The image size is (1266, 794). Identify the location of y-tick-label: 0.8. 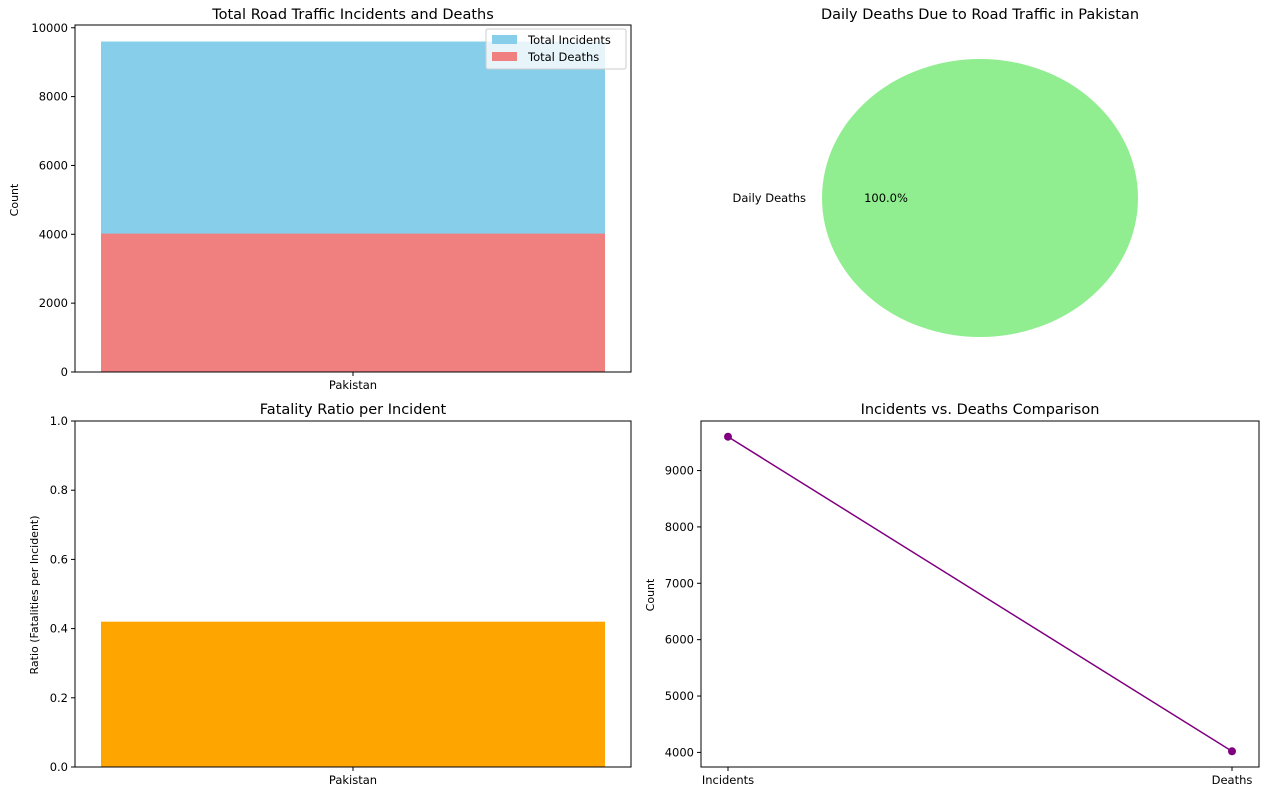
(59, 490).